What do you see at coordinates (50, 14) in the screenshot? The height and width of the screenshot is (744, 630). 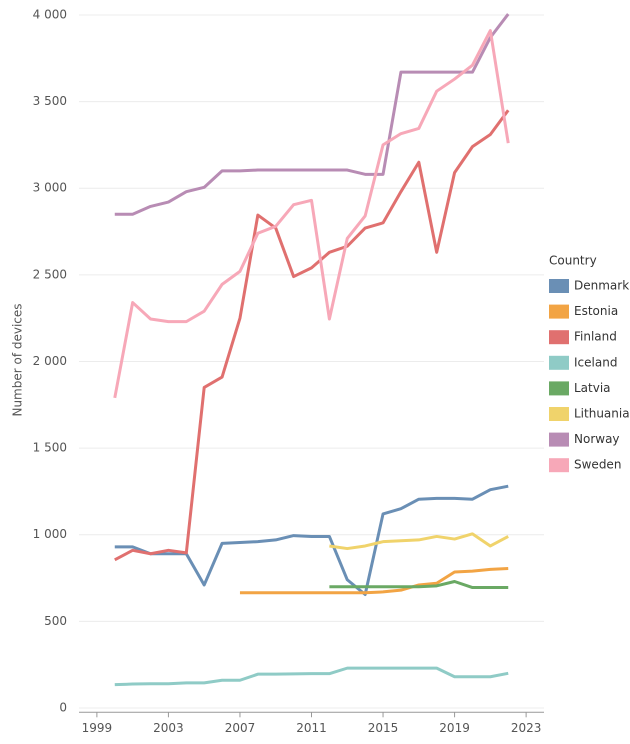 I see `y-tick-label: 4 000` at bounding box center [50, 14].